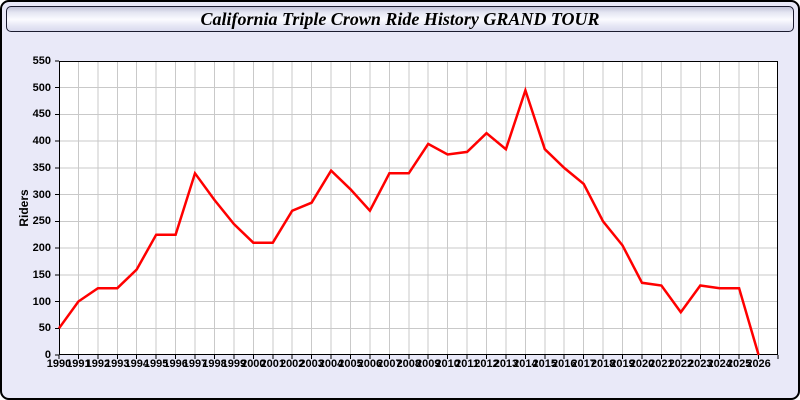  I want to click on x-tick-label: 1995, so click(156, 364).